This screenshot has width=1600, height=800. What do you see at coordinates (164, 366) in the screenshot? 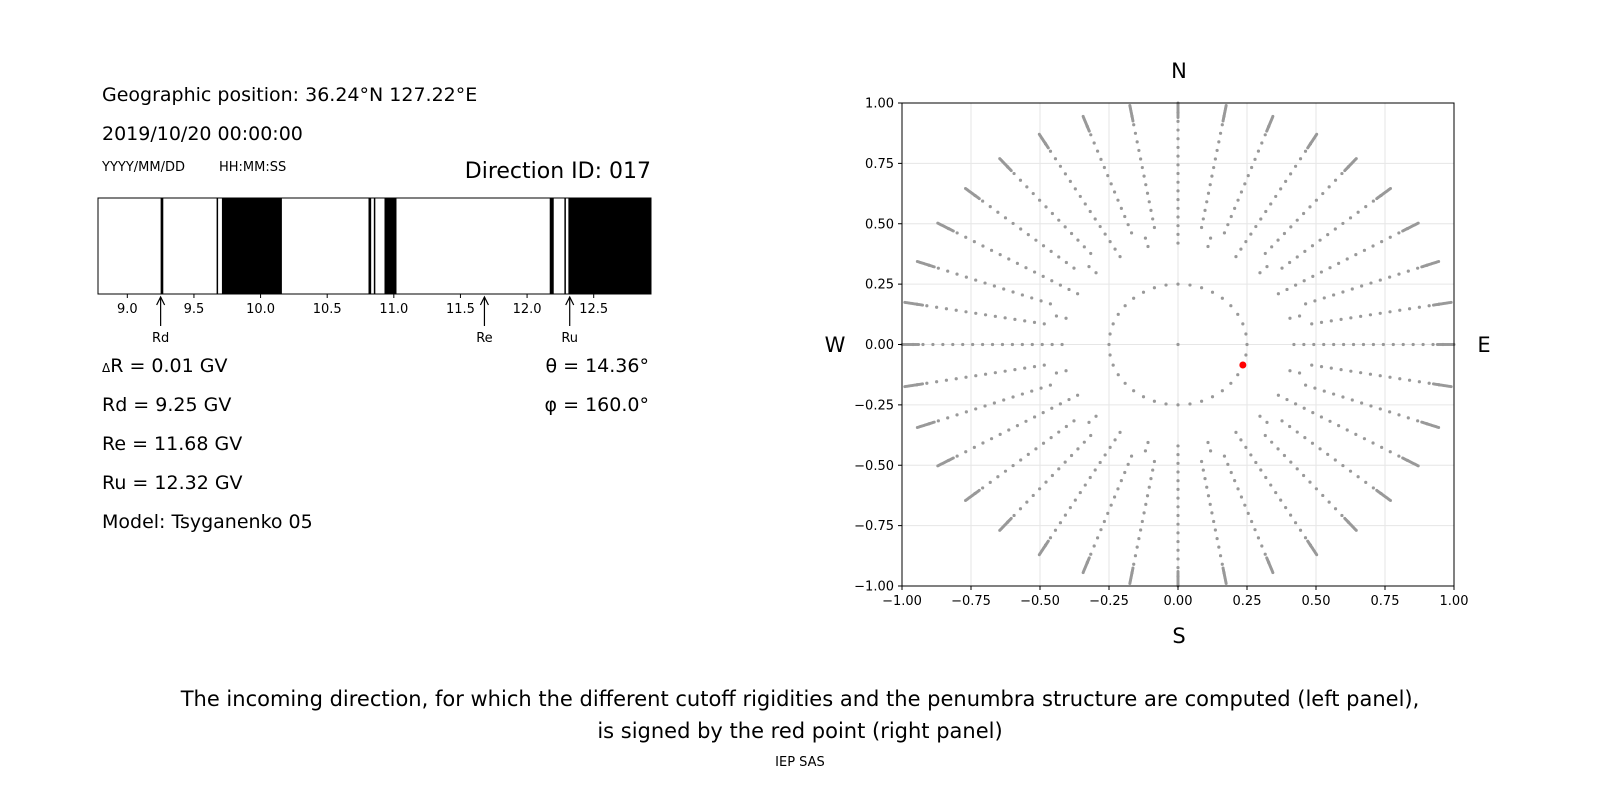
I see `delta-r-value: ΔR = 0.01 GV` at bounding box center [164, 366].